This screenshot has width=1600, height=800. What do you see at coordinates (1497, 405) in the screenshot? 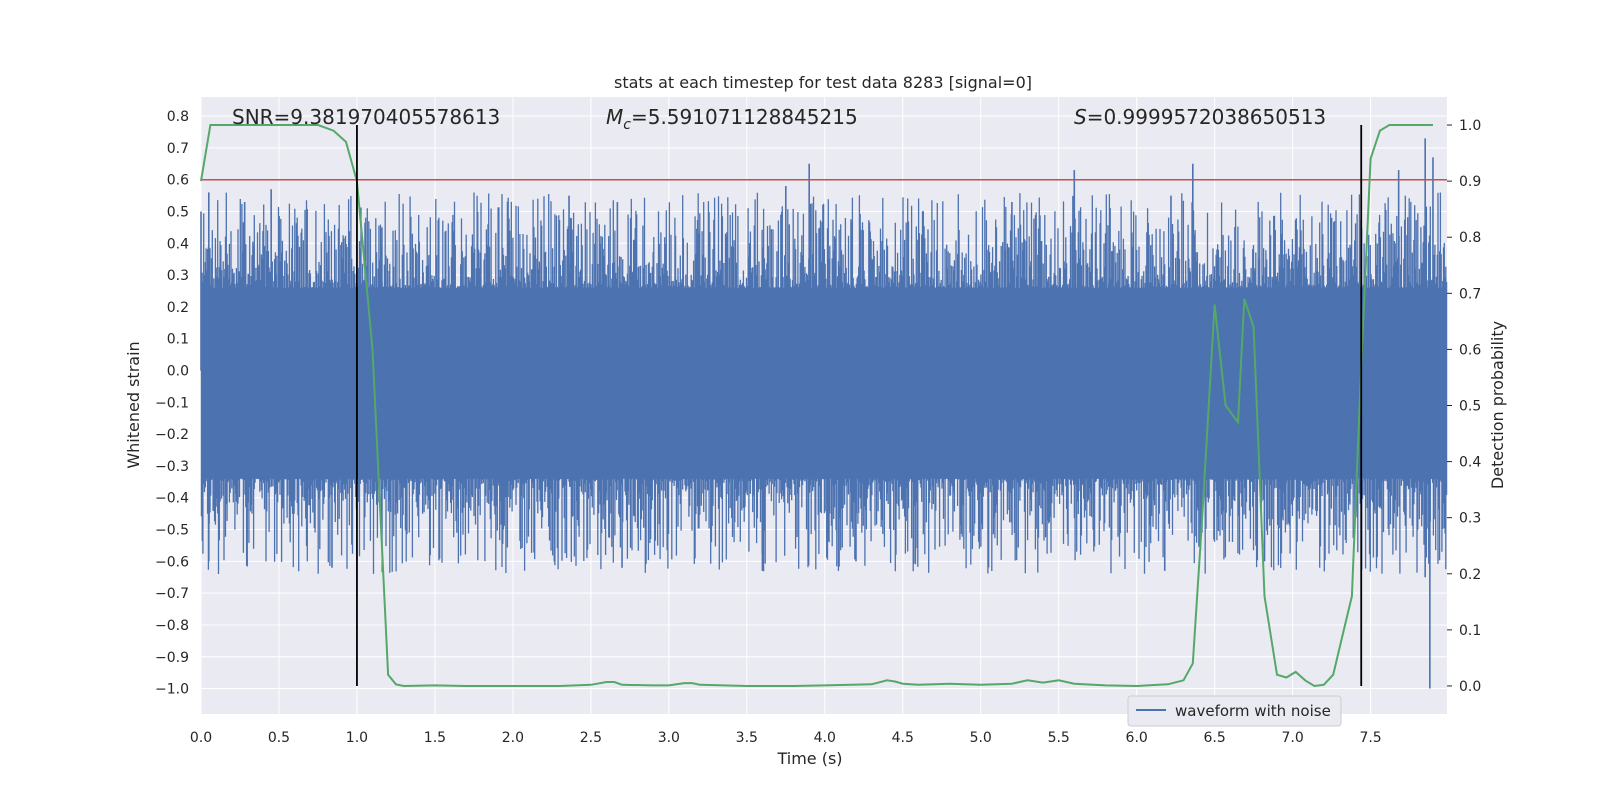
I see `y-axis-label-right: Detection probability` at bounding box center [1497, 405].